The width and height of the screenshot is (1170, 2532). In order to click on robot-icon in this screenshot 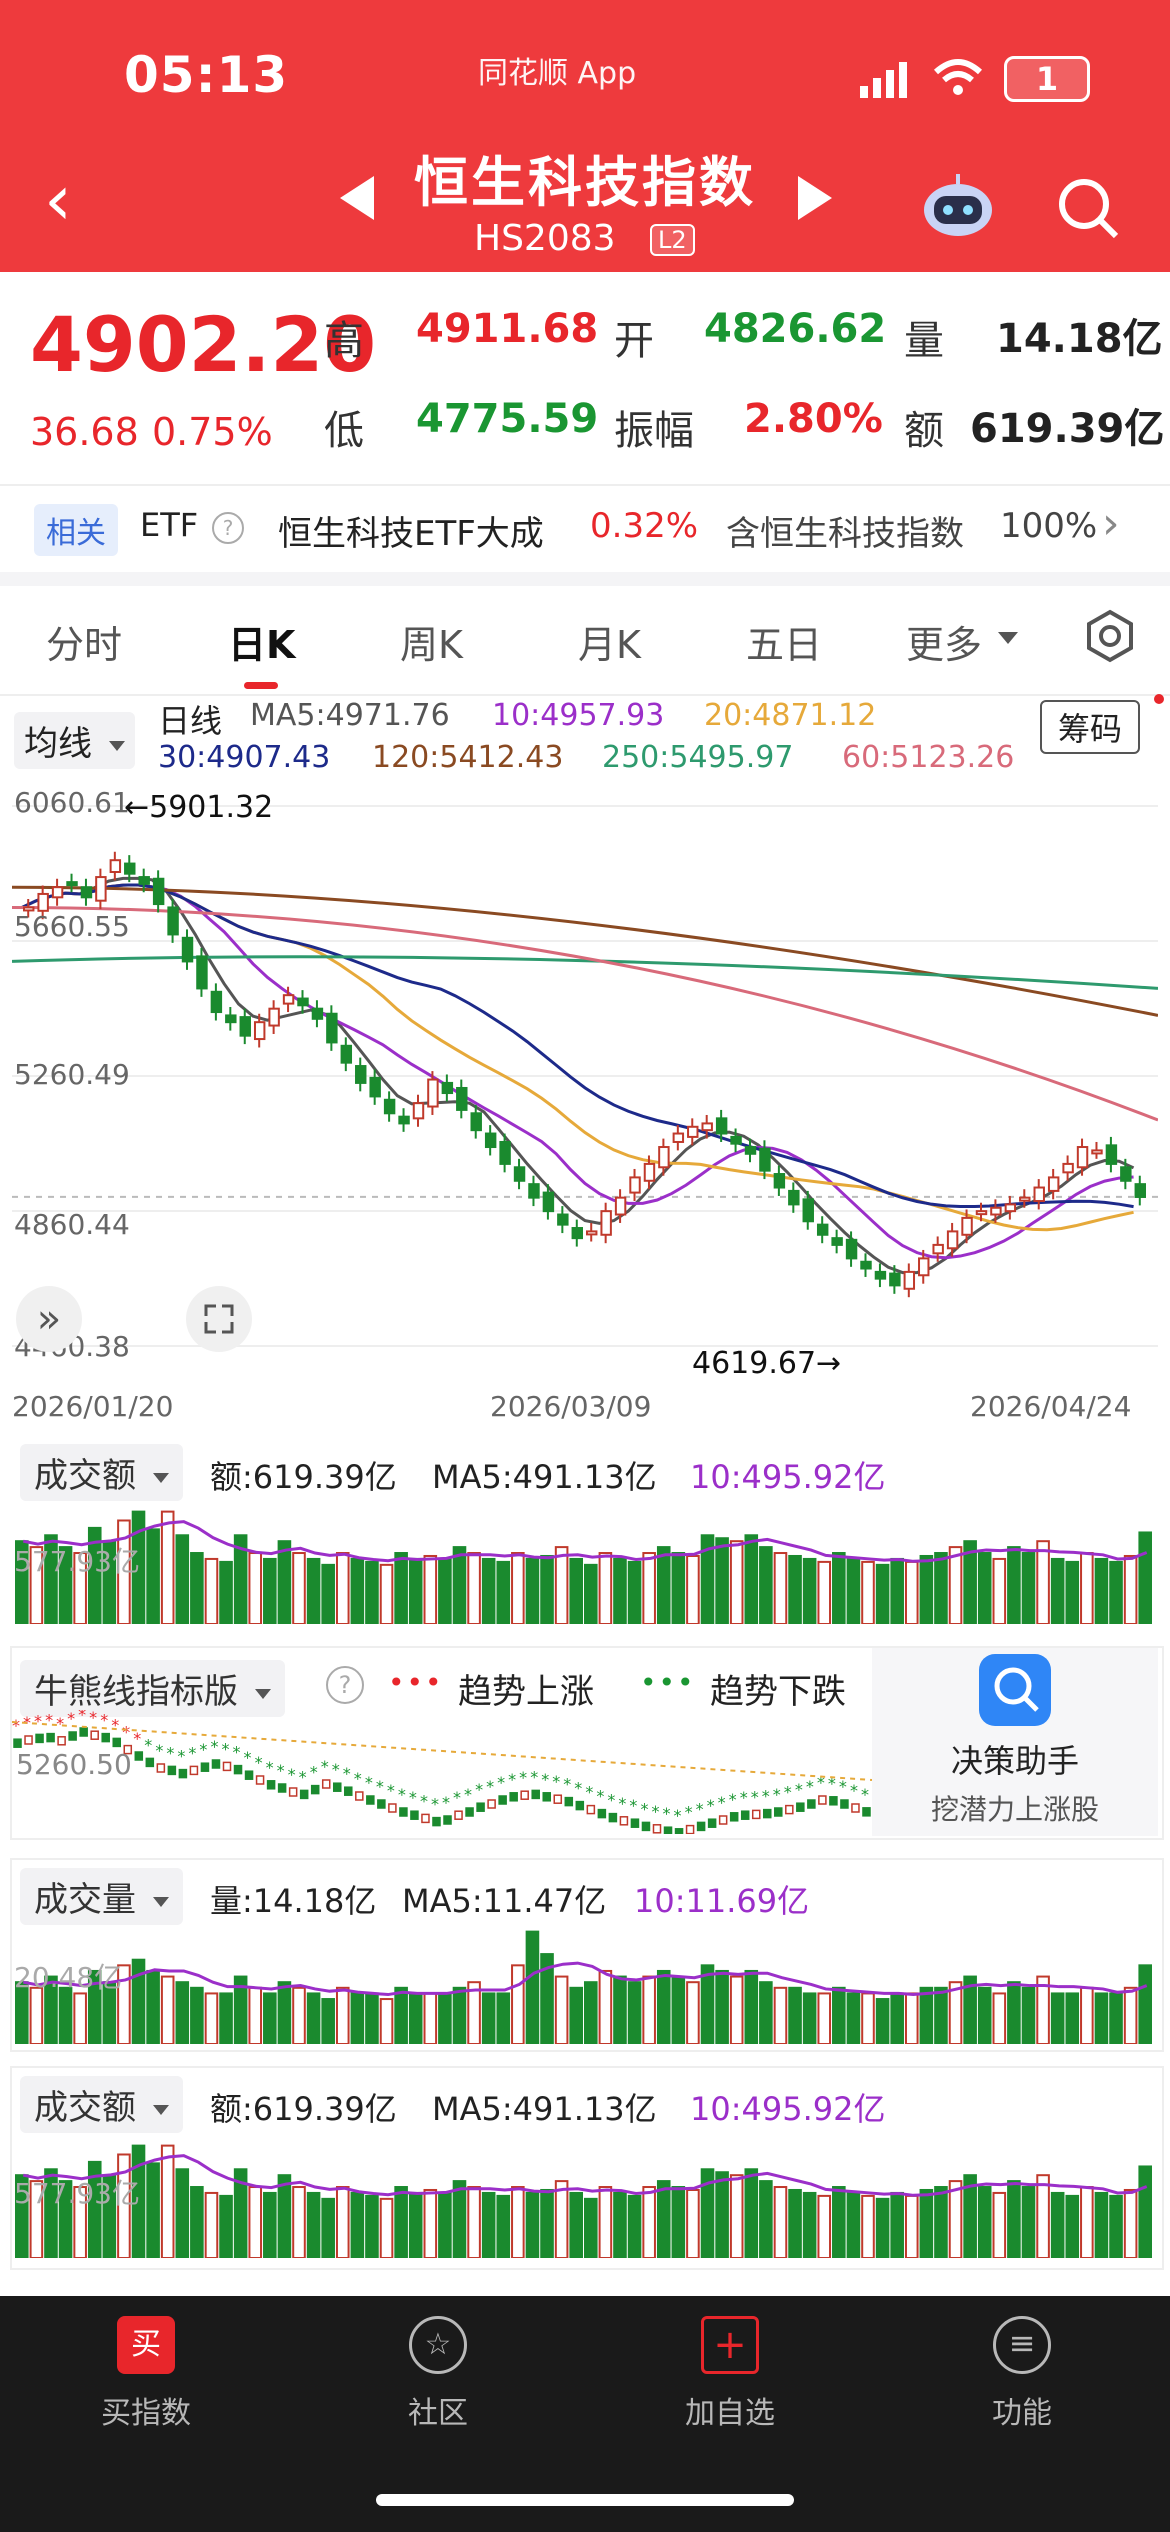, I will do `click(958, 207)`.